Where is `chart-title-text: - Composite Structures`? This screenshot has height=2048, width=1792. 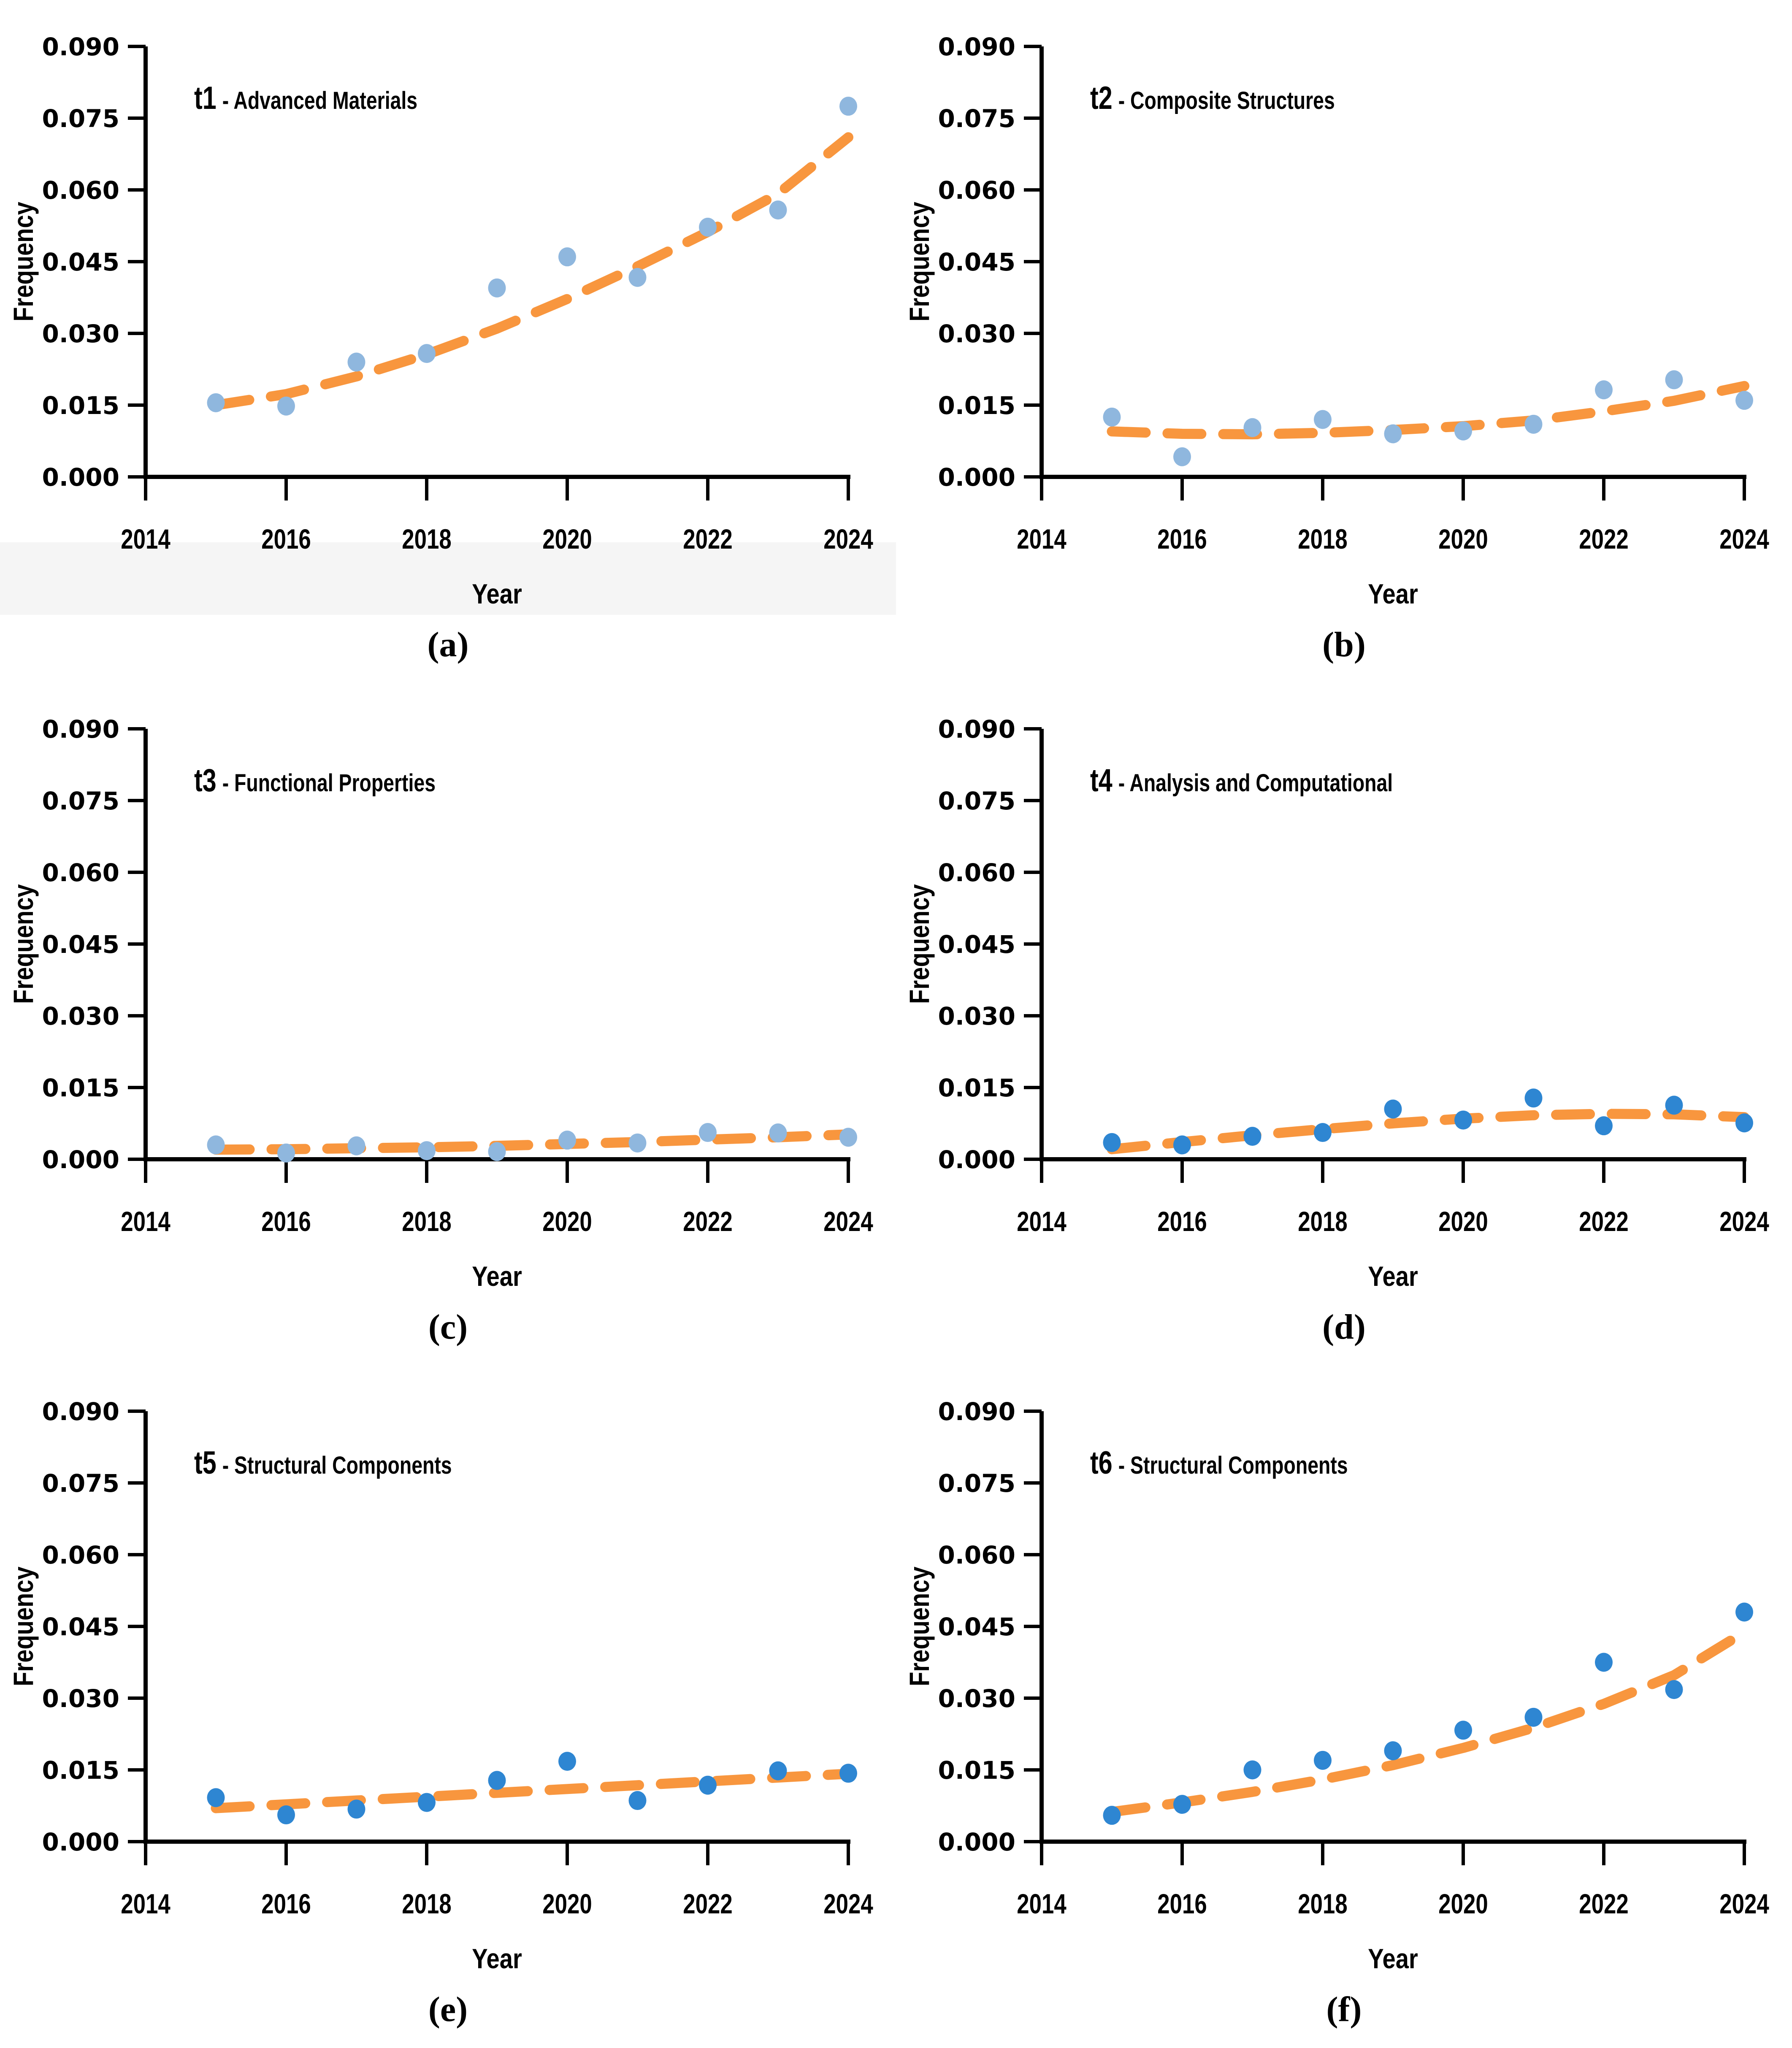
chart-title-text: - Composite Structures is located at coordinates (1226, 100).